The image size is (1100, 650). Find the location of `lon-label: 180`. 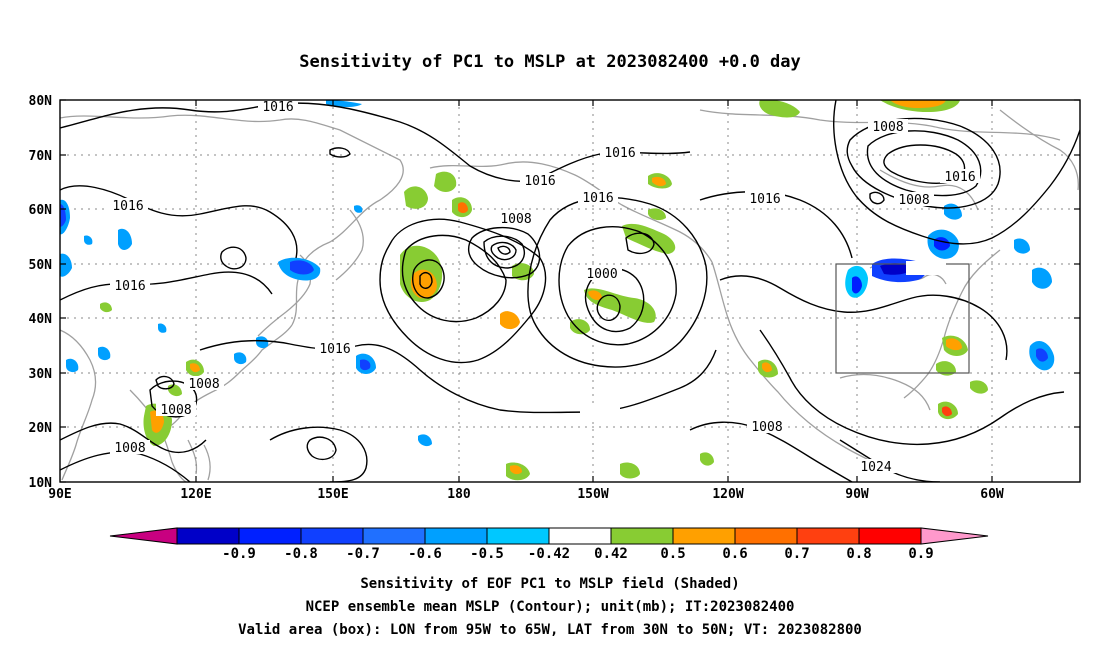

lon-label: 180 is located at coordinates (459, 494).